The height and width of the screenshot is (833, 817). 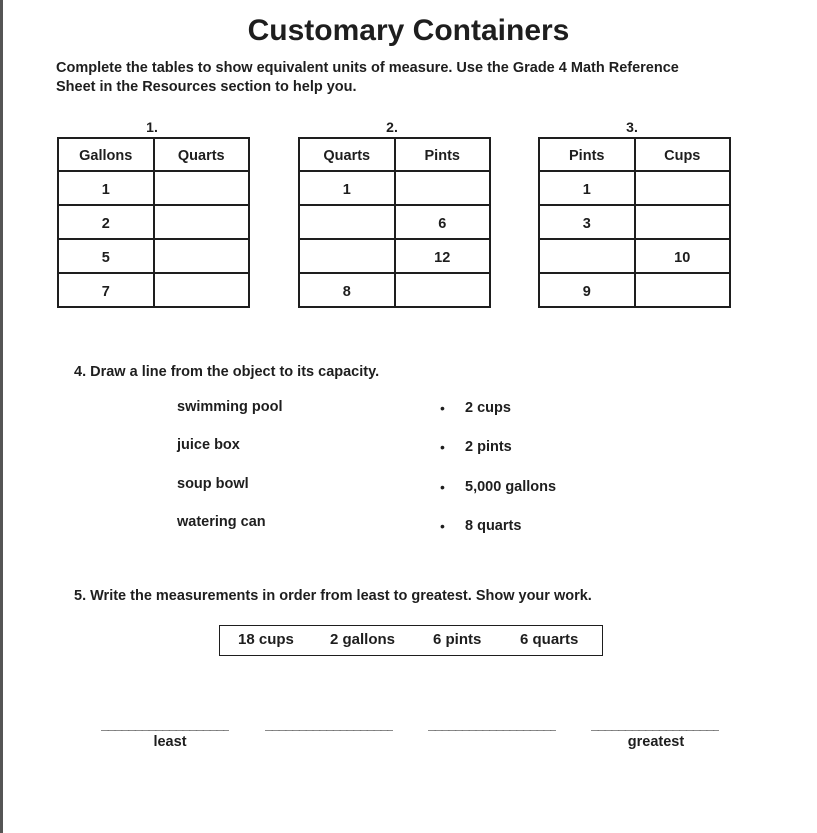 I want to click on table-row: 9, so click(x=634, y=290).